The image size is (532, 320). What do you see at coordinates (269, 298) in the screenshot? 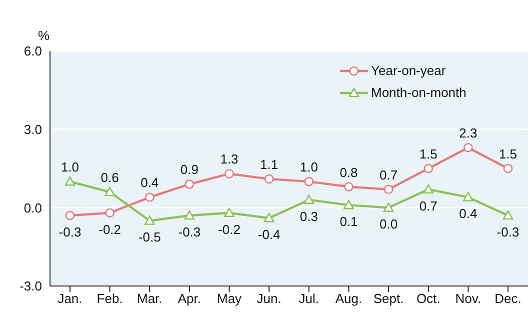
I see `x-tick-label: Jun.` at bounding box center [269, 298].